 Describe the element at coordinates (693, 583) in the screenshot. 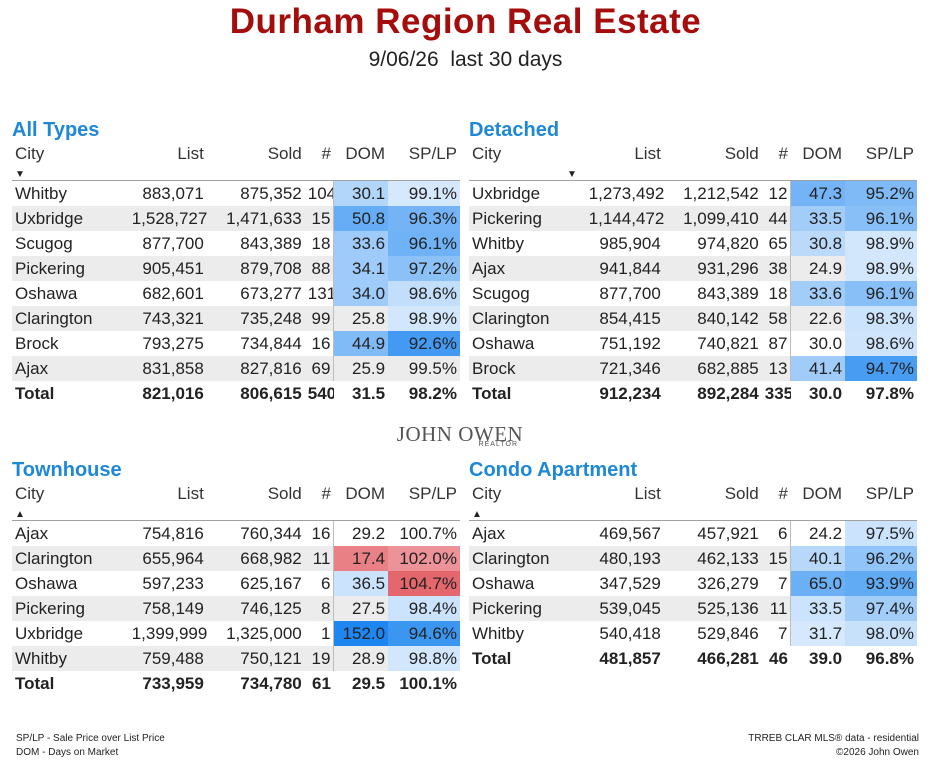

I see `table-row: Oshawa 347,529 326,279 7 65.0 93.9%` at that location.